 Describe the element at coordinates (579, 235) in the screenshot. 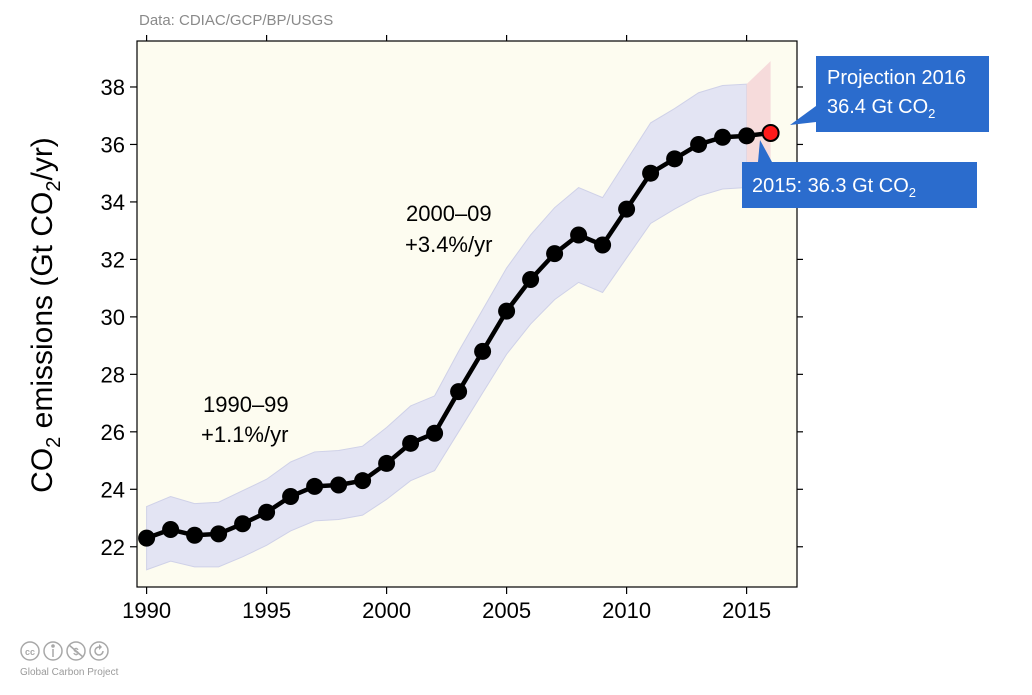

I see `data-point-2008` at that location.